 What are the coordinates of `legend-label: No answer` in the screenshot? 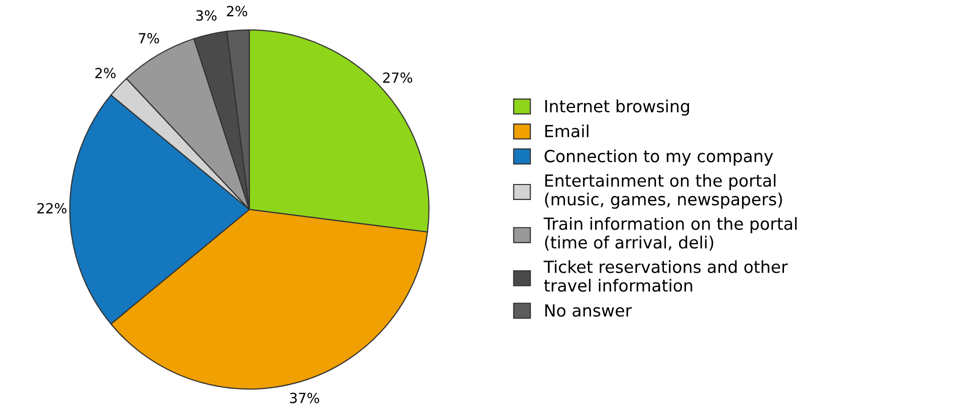 It's located at (588, 310).